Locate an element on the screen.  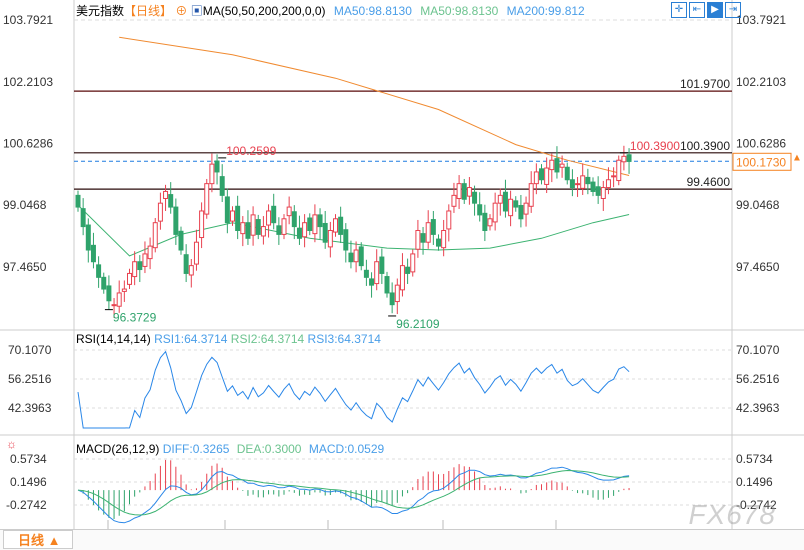
extreme-label: 96.2109 is located at coordinates (418, 324).